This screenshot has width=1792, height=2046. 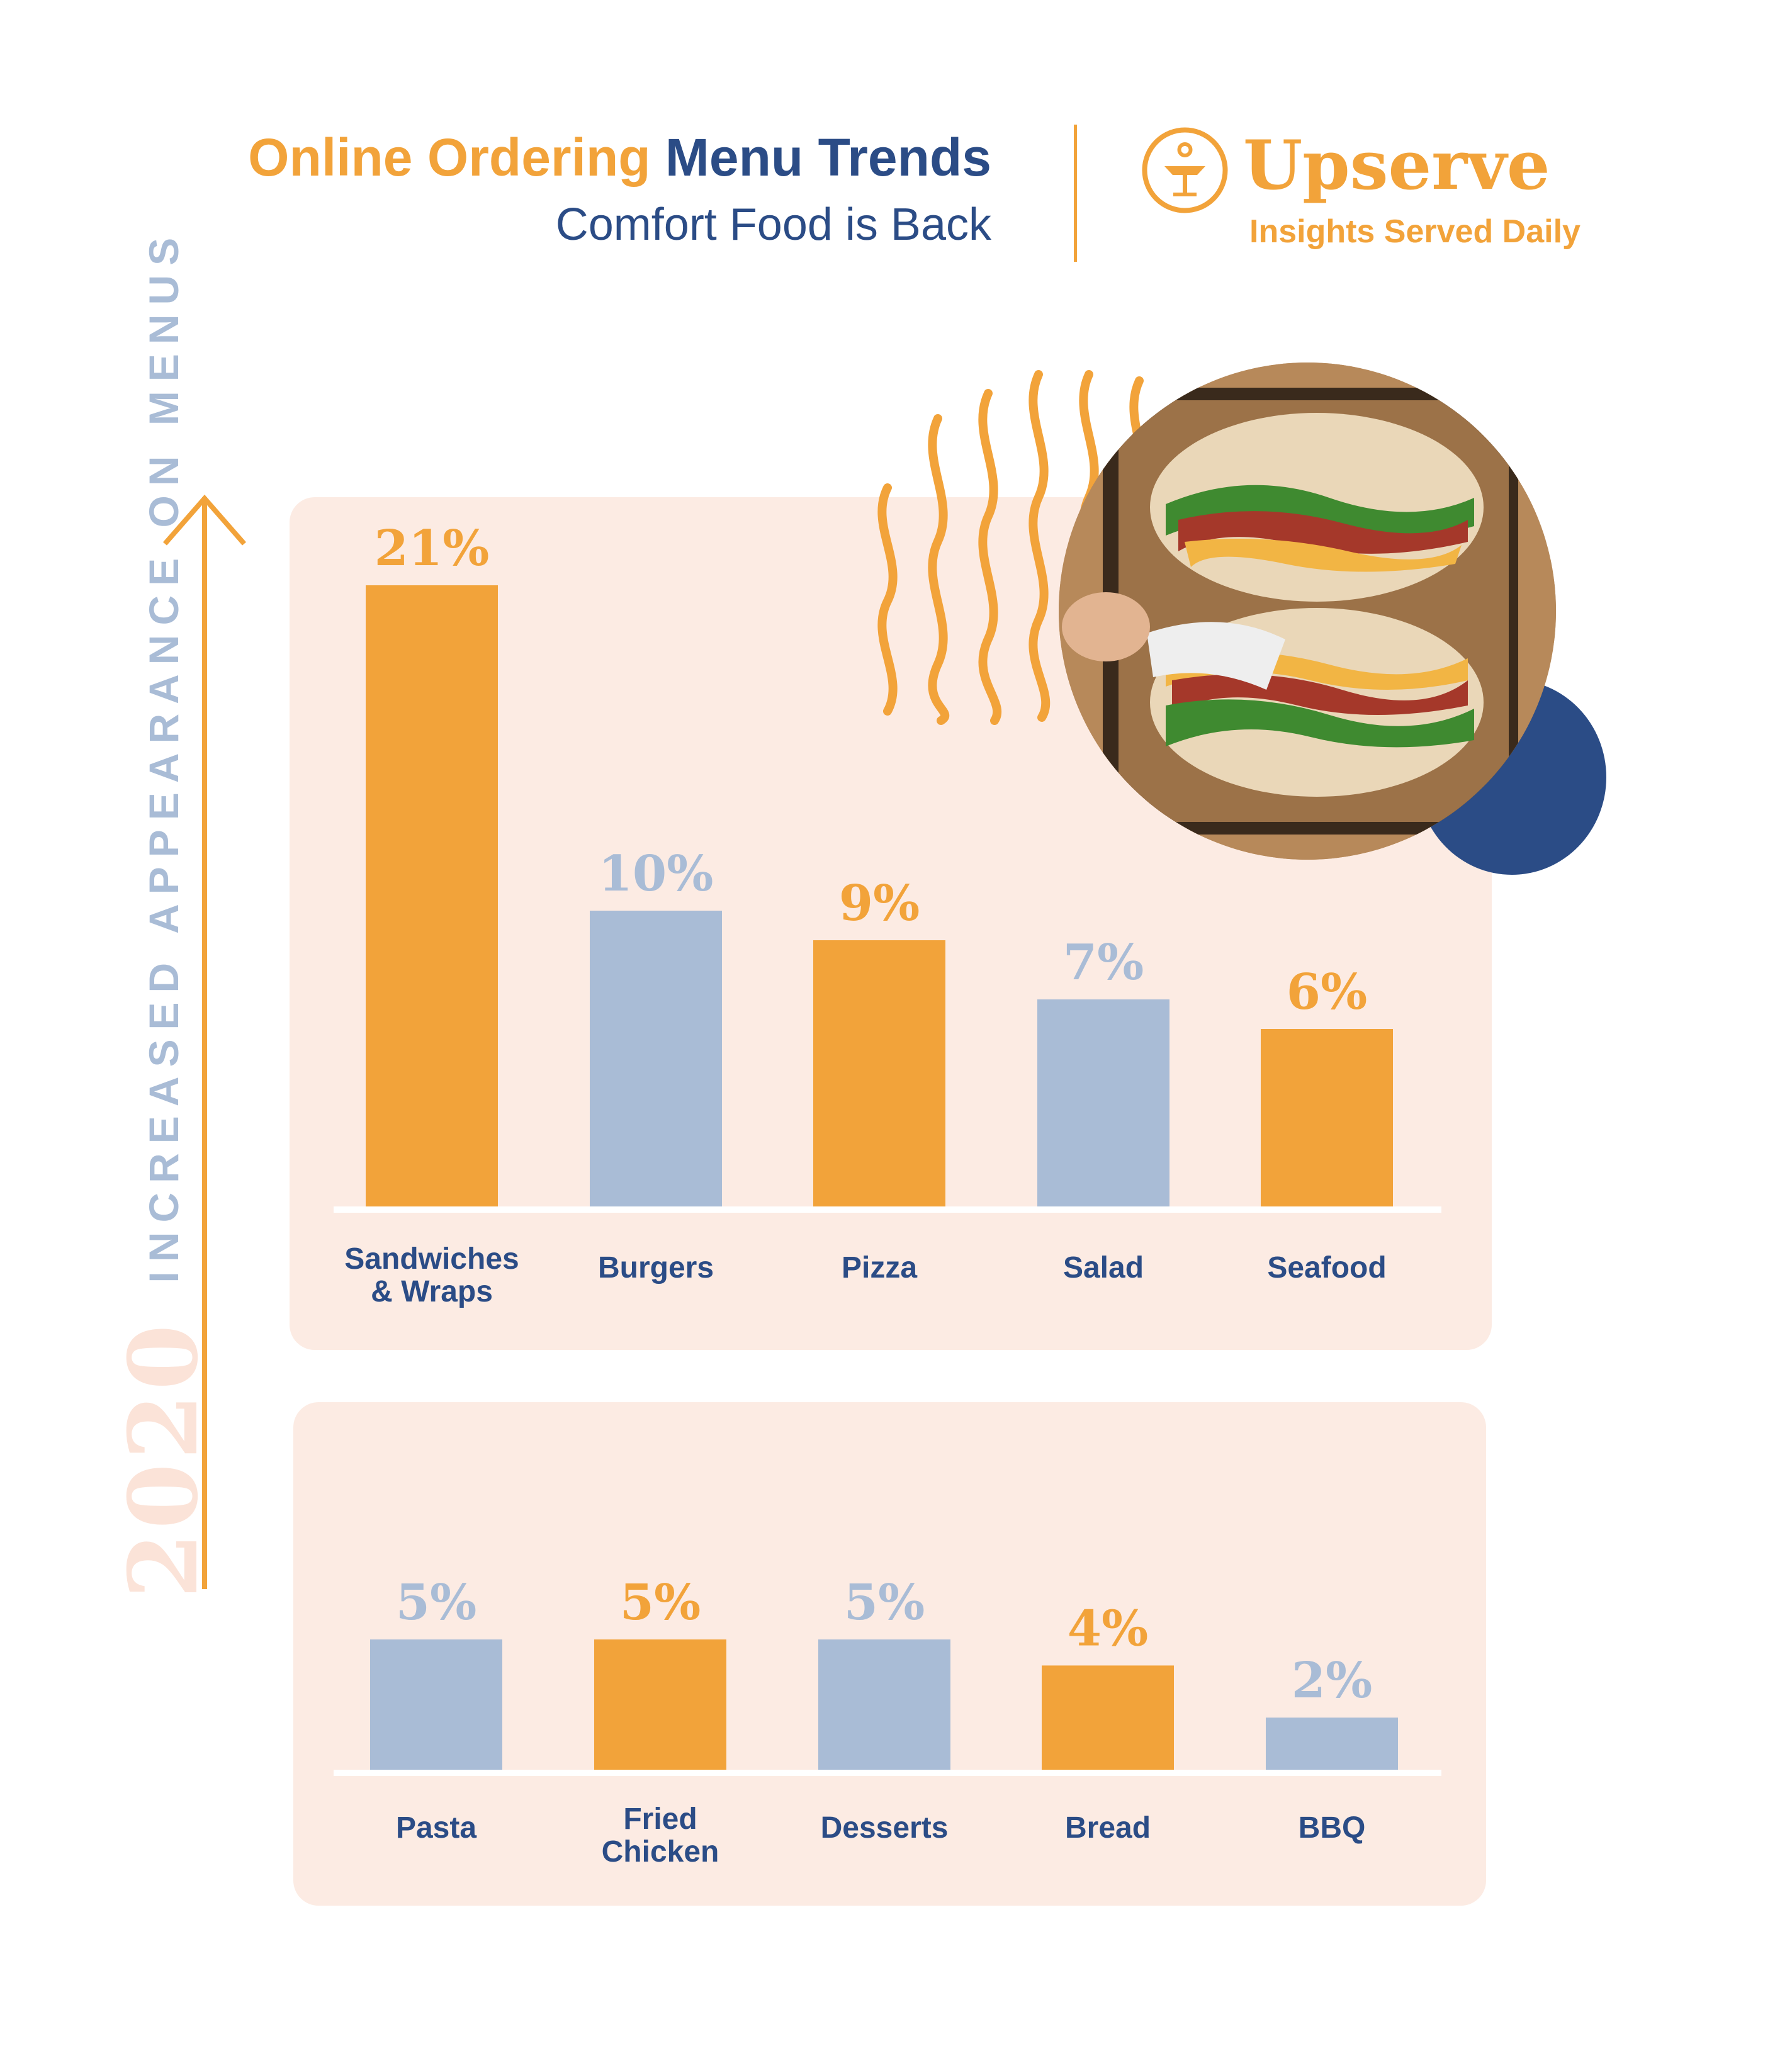 I want to click on category-label: Desserts, so click(x=885, y=1828).